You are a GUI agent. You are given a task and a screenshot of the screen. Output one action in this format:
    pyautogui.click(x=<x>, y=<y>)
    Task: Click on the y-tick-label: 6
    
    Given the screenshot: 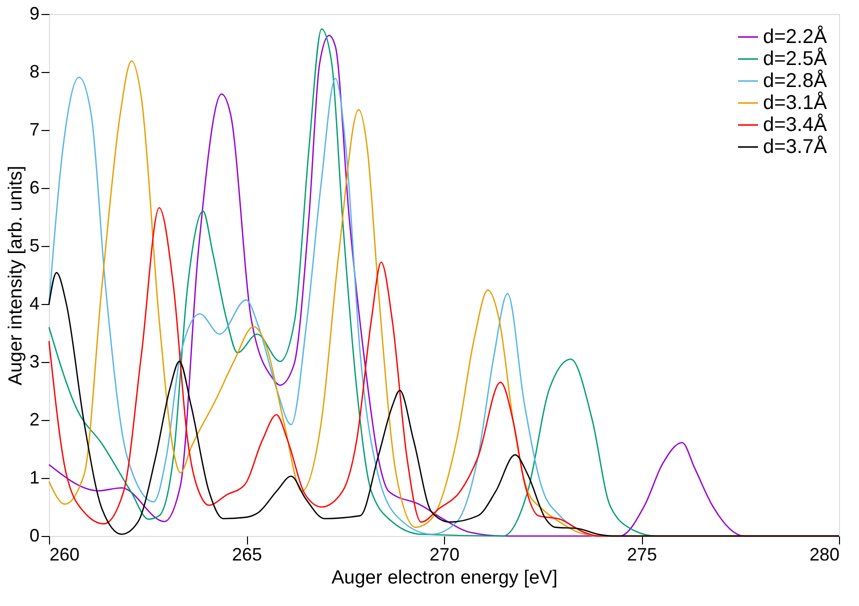 What is the action you would take?
    pyautogui.click(x=34, y=188)
    